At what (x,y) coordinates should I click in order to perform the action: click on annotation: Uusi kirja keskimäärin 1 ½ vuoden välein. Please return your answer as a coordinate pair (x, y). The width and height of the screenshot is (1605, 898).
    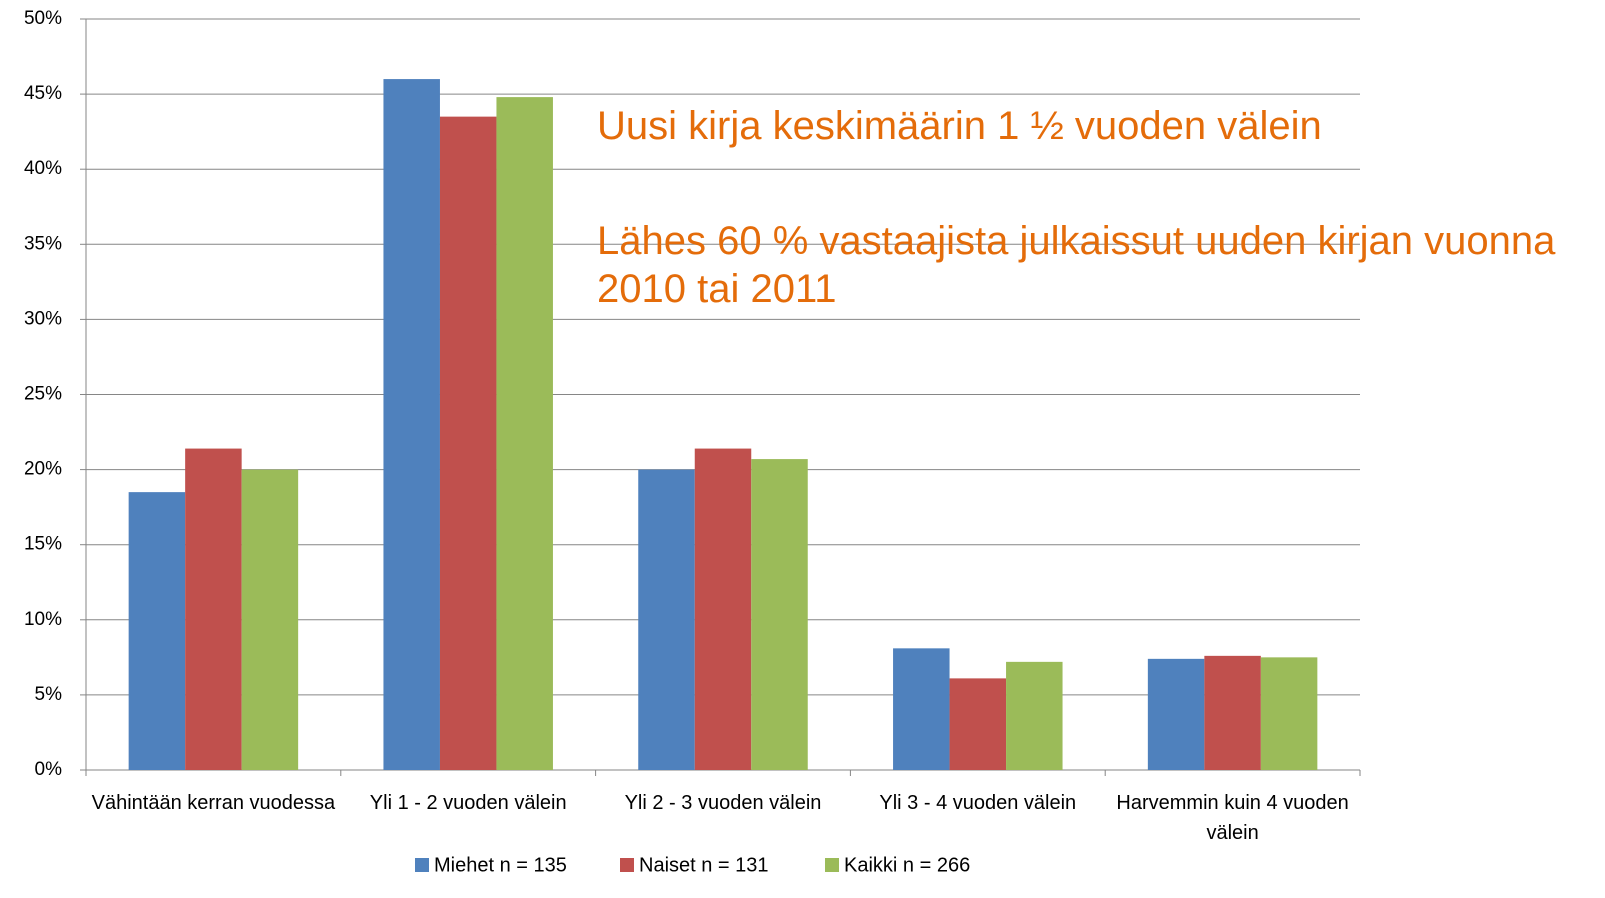
    Looking at the image, I should click on (959, 126).